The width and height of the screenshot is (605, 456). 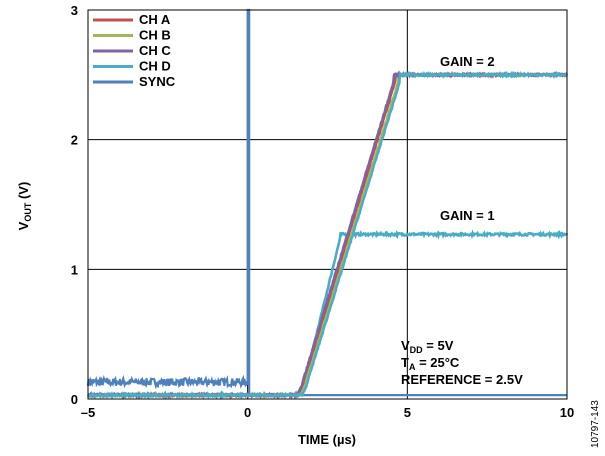 What do you see at coordinates (467, 61) in the screenshot?
I see `annotation-gain-2: GAIN = 2` at bounding box center [467, 61].